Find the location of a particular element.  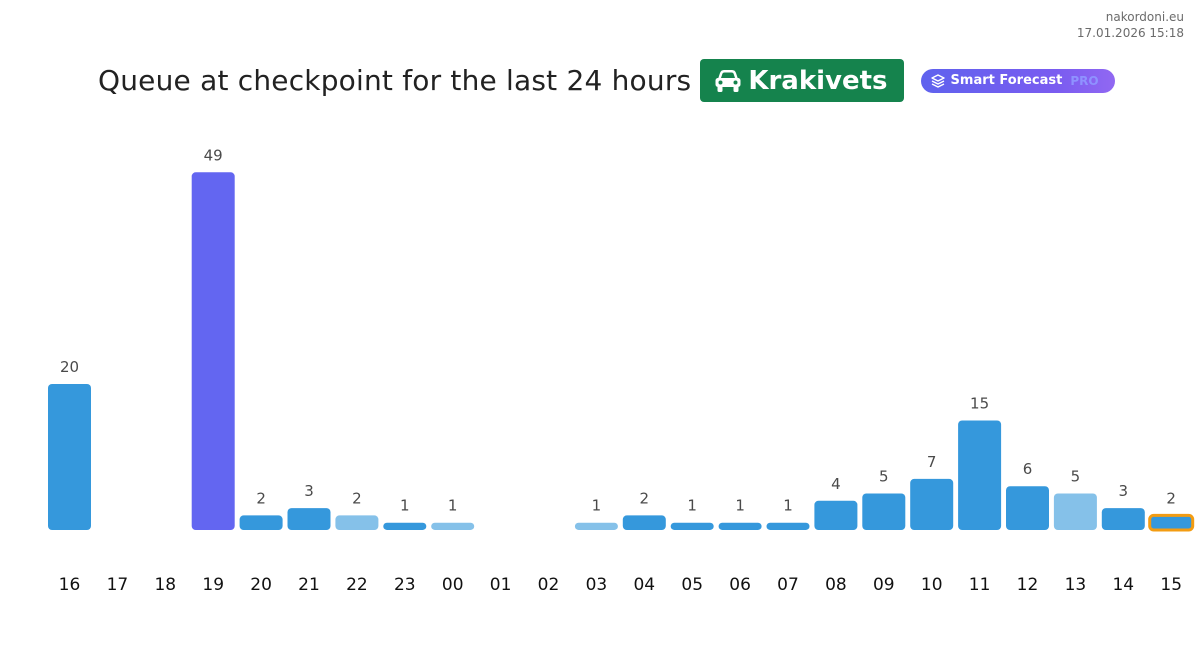

x-tick-label-01: 01 is located at coordinates (501, 585).